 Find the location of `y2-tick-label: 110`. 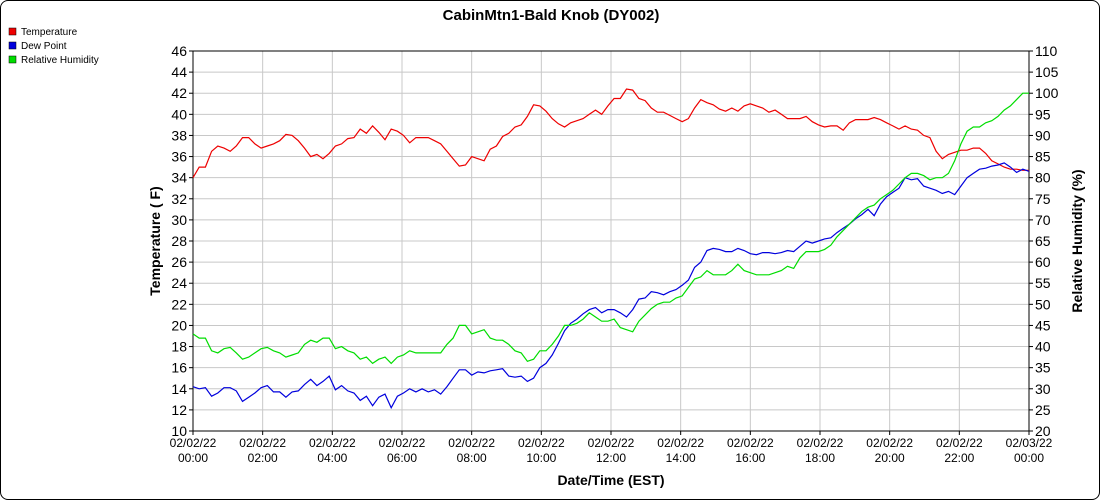

y2-tick-label: 110 is located at coordinates (1046, 51).